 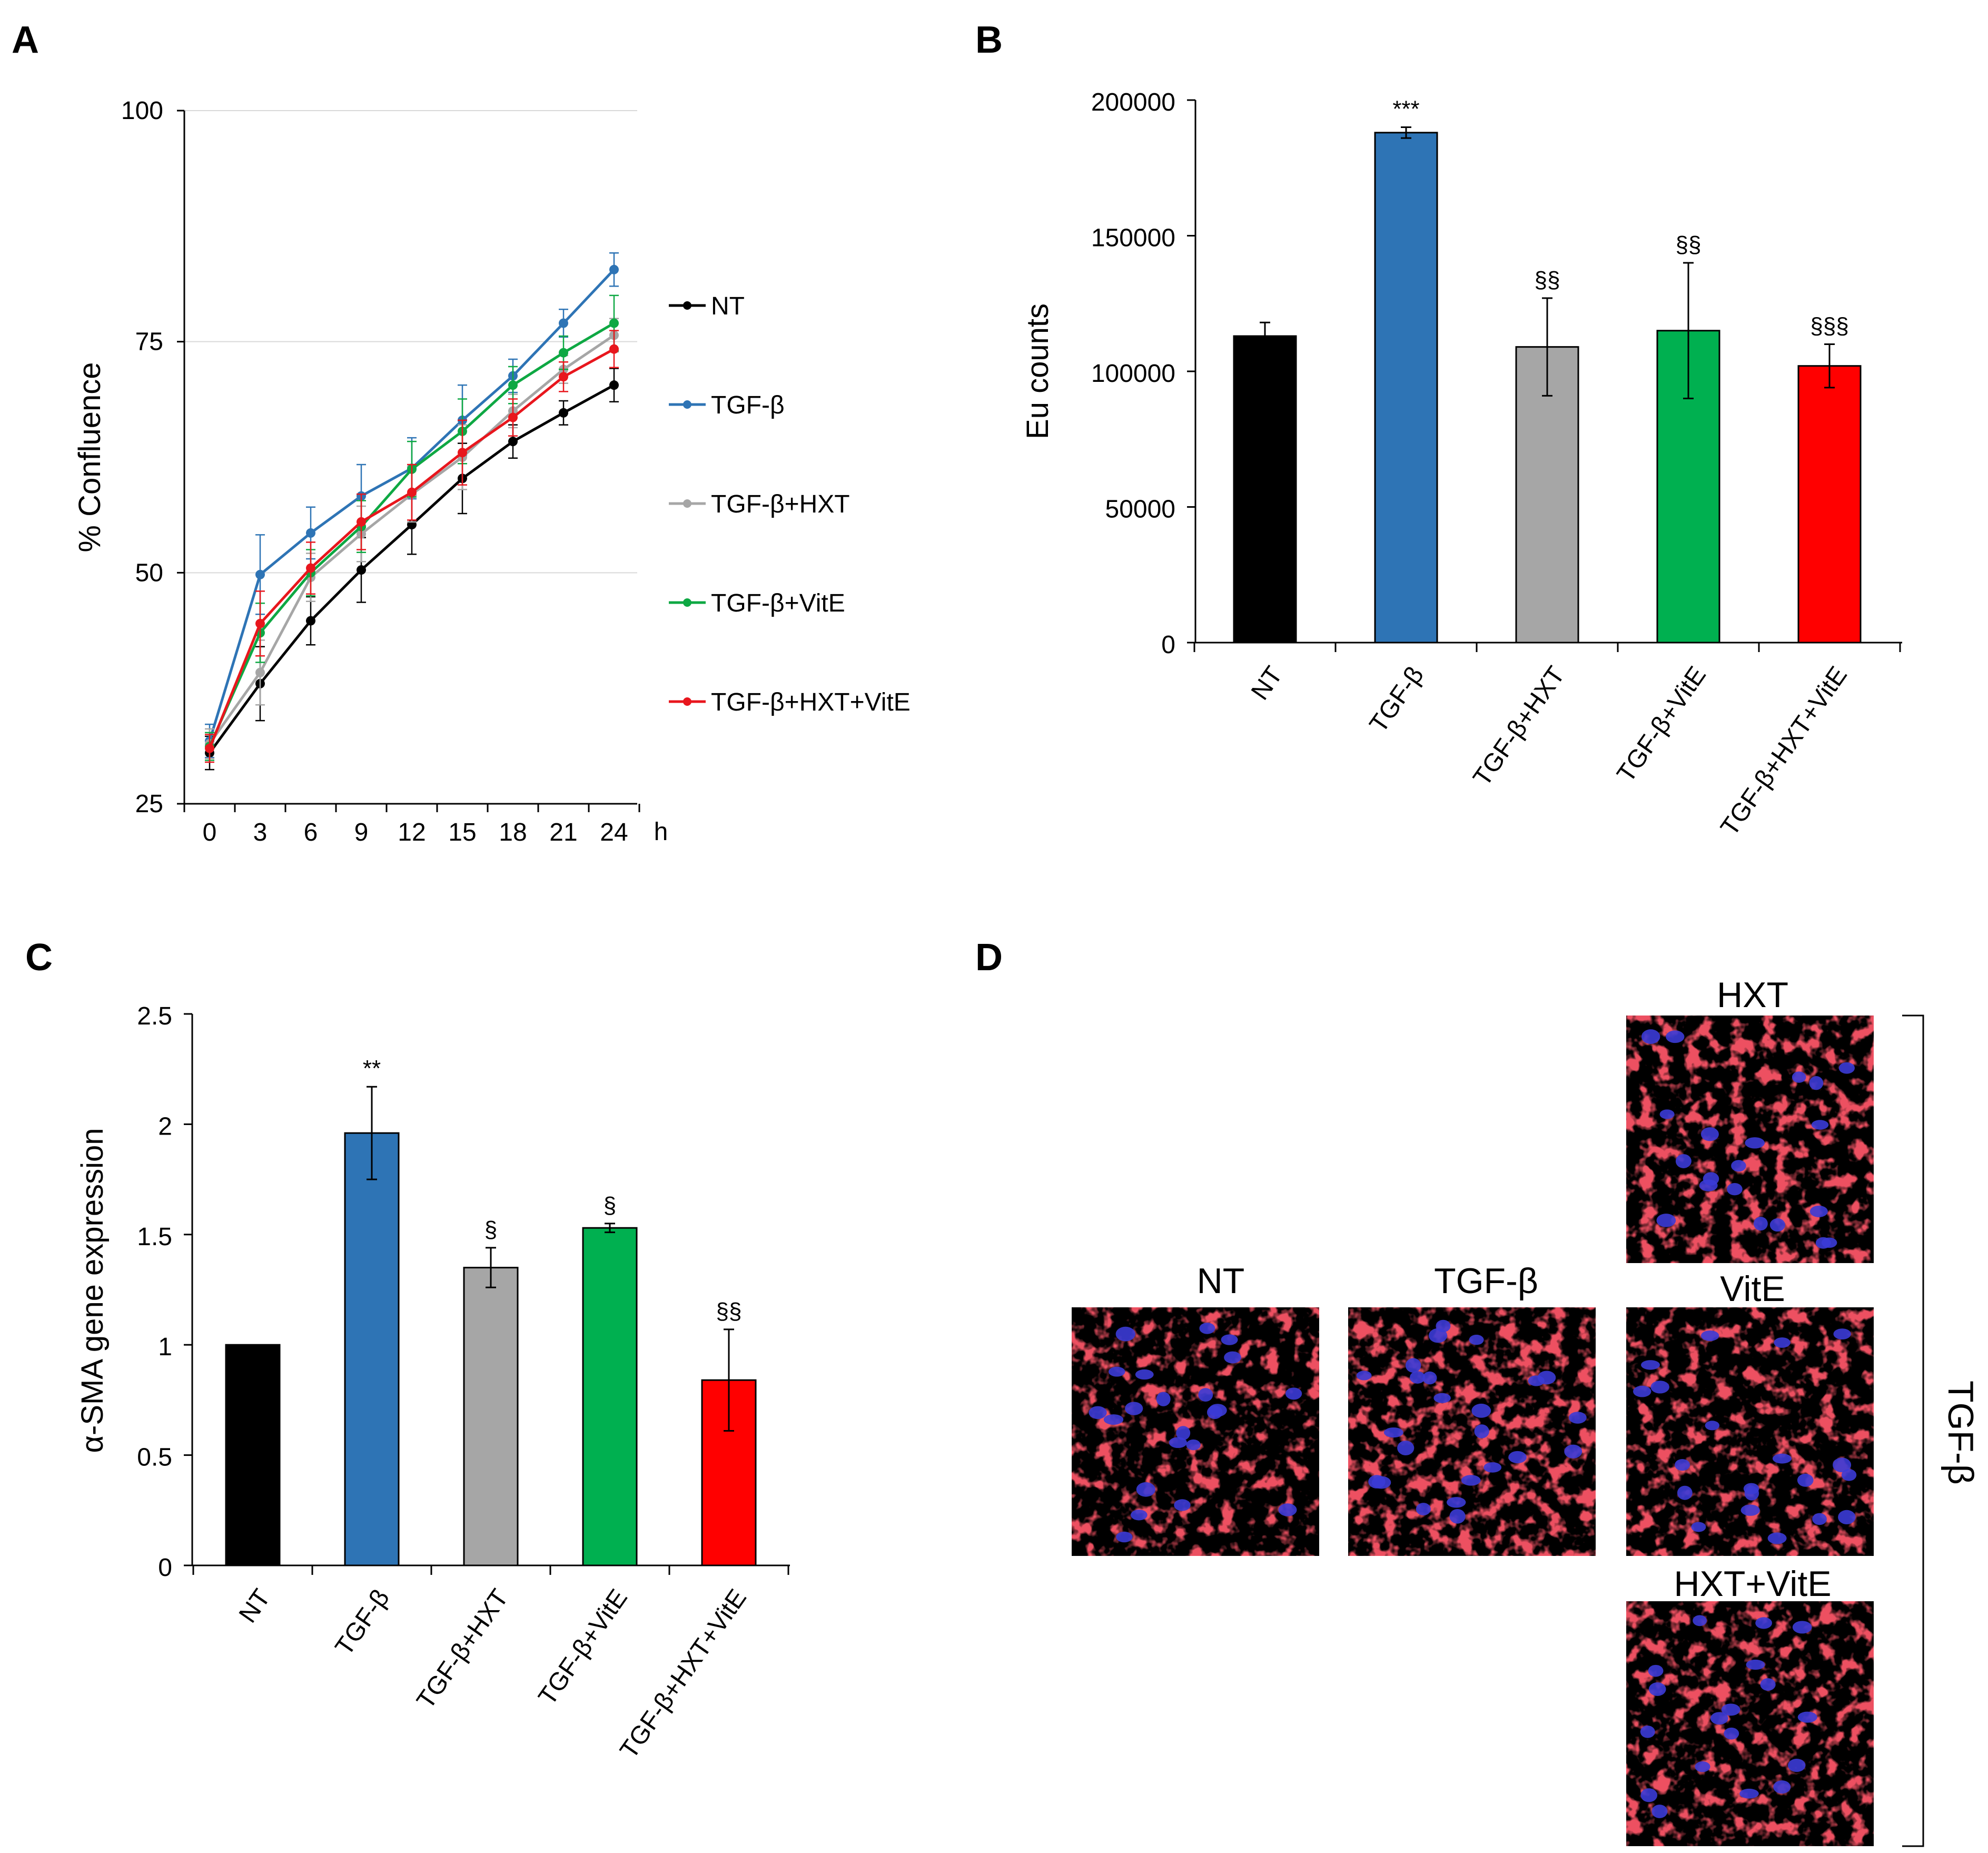 What do you see at coordinates (155, 1016) in the screenshot?
I see `ytick-label-c-2.5: 2.5` at bounding box center [155, 1016].